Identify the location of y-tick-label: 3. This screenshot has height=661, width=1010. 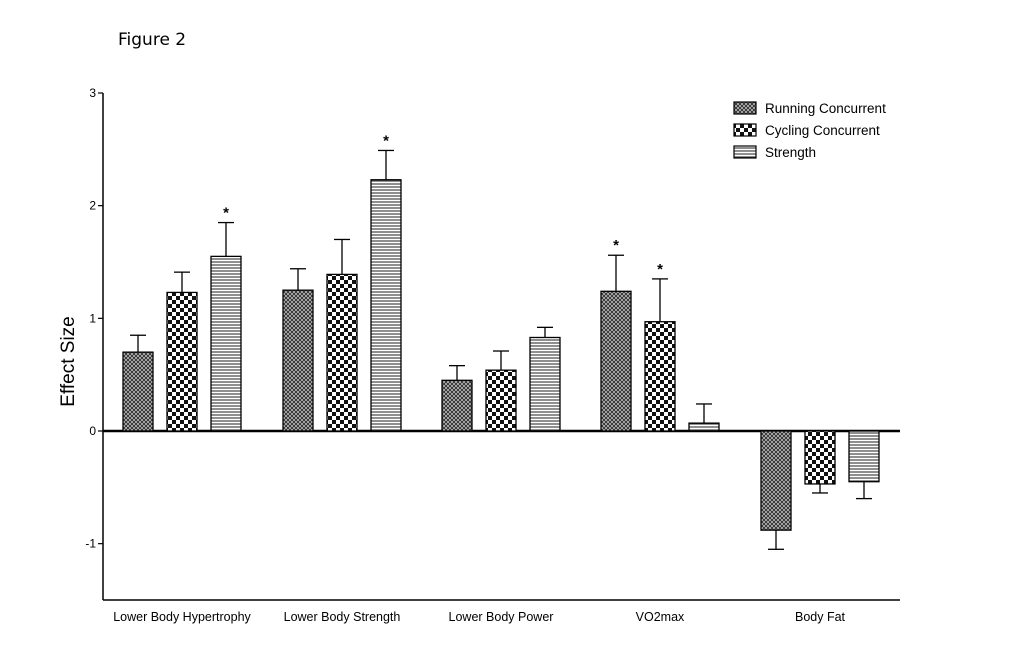
(92, 93).